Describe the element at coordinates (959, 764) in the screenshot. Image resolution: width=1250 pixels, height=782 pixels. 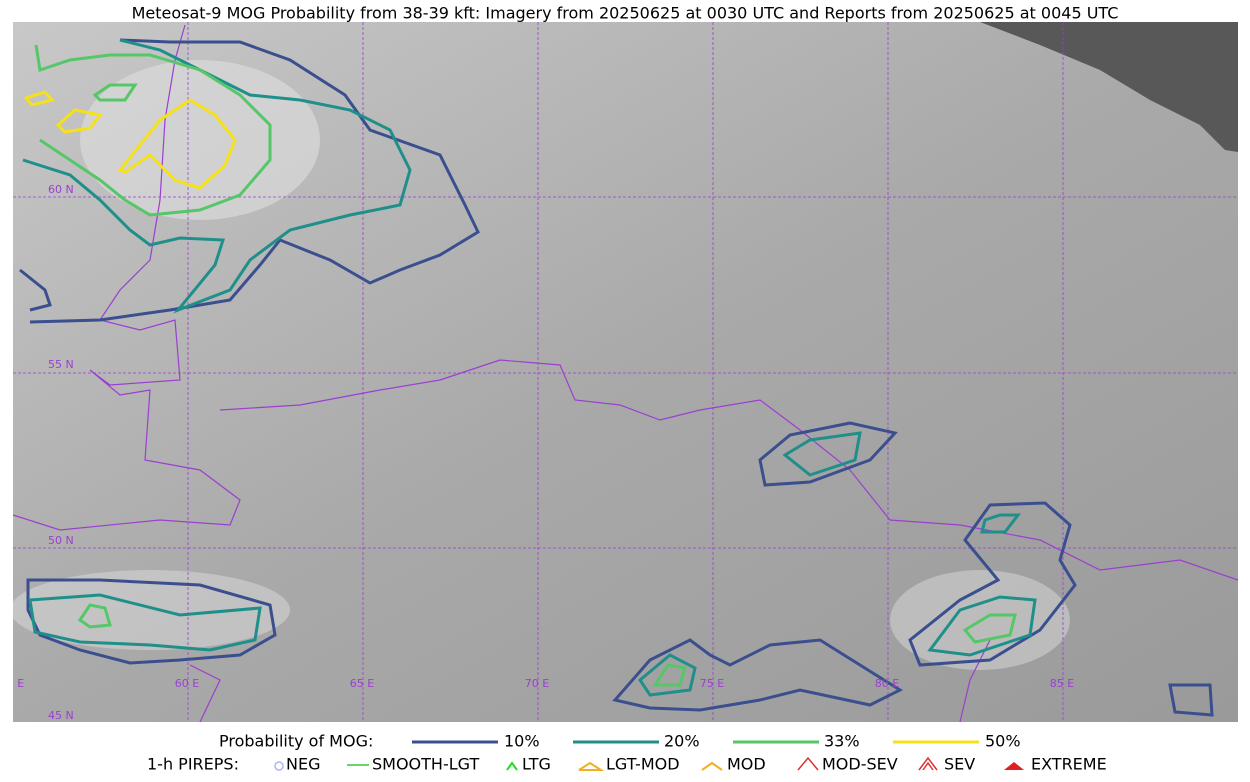
I see `legend-label: SEV` at that location.